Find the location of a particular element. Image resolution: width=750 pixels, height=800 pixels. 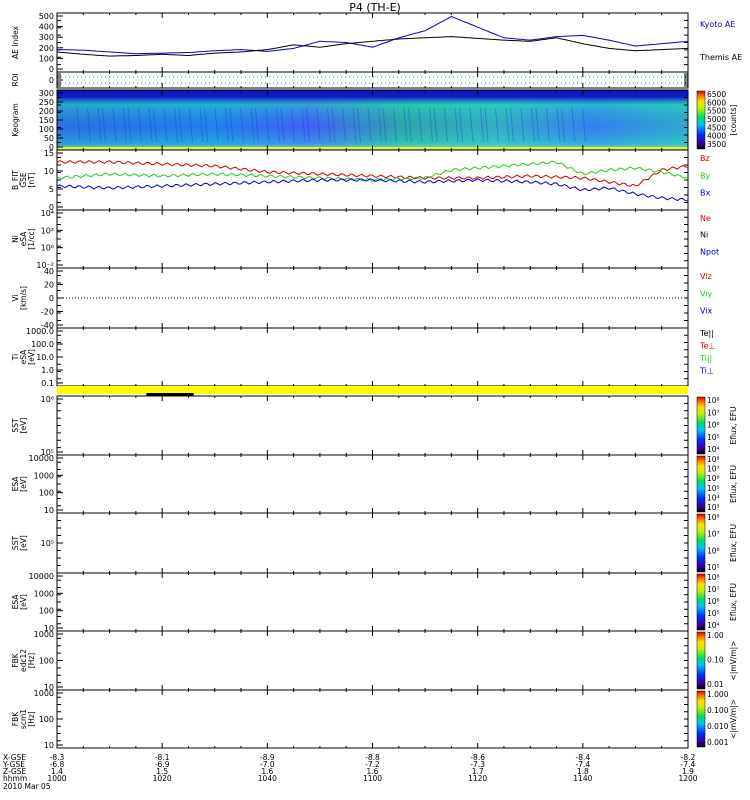

y-axis-label: Keogram is located at coordinates (15, 120).